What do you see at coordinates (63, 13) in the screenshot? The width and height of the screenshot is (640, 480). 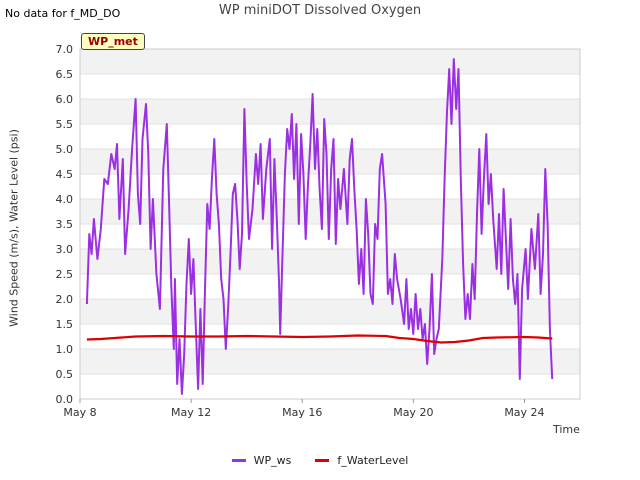 I see `no-data-notice: No data for f_MD_DO` at bounding box center [63, 13].